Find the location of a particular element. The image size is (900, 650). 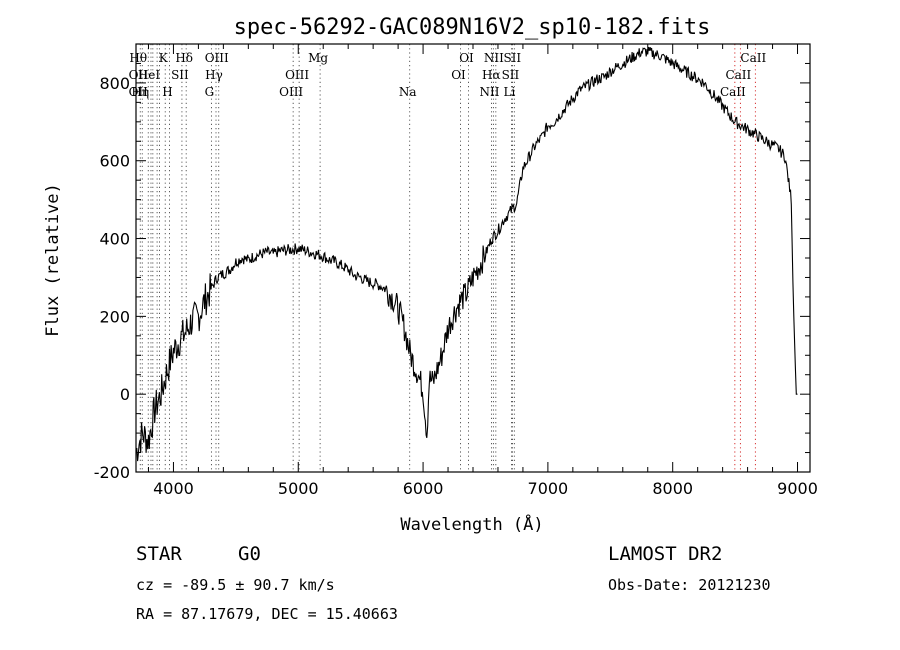

marker-label: Na is located at coordinates (408, 92).